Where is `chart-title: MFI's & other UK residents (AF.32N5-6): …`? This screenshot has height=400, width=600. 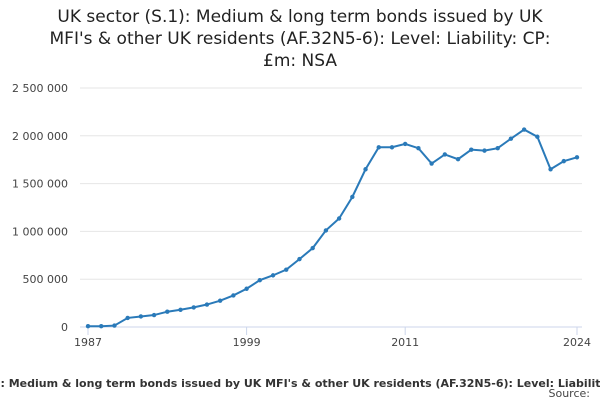
chart-title: MFI's & other UK residents (AF.32N5-6): … is located at coordinates (300, 39).